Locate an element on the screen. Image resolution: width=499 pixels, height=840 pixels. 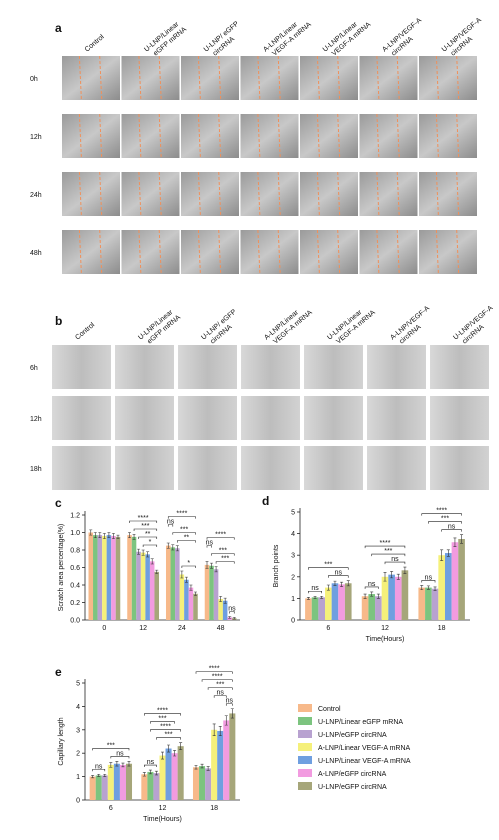
y-tick-label: 1 is located at coordinates (78, 777).